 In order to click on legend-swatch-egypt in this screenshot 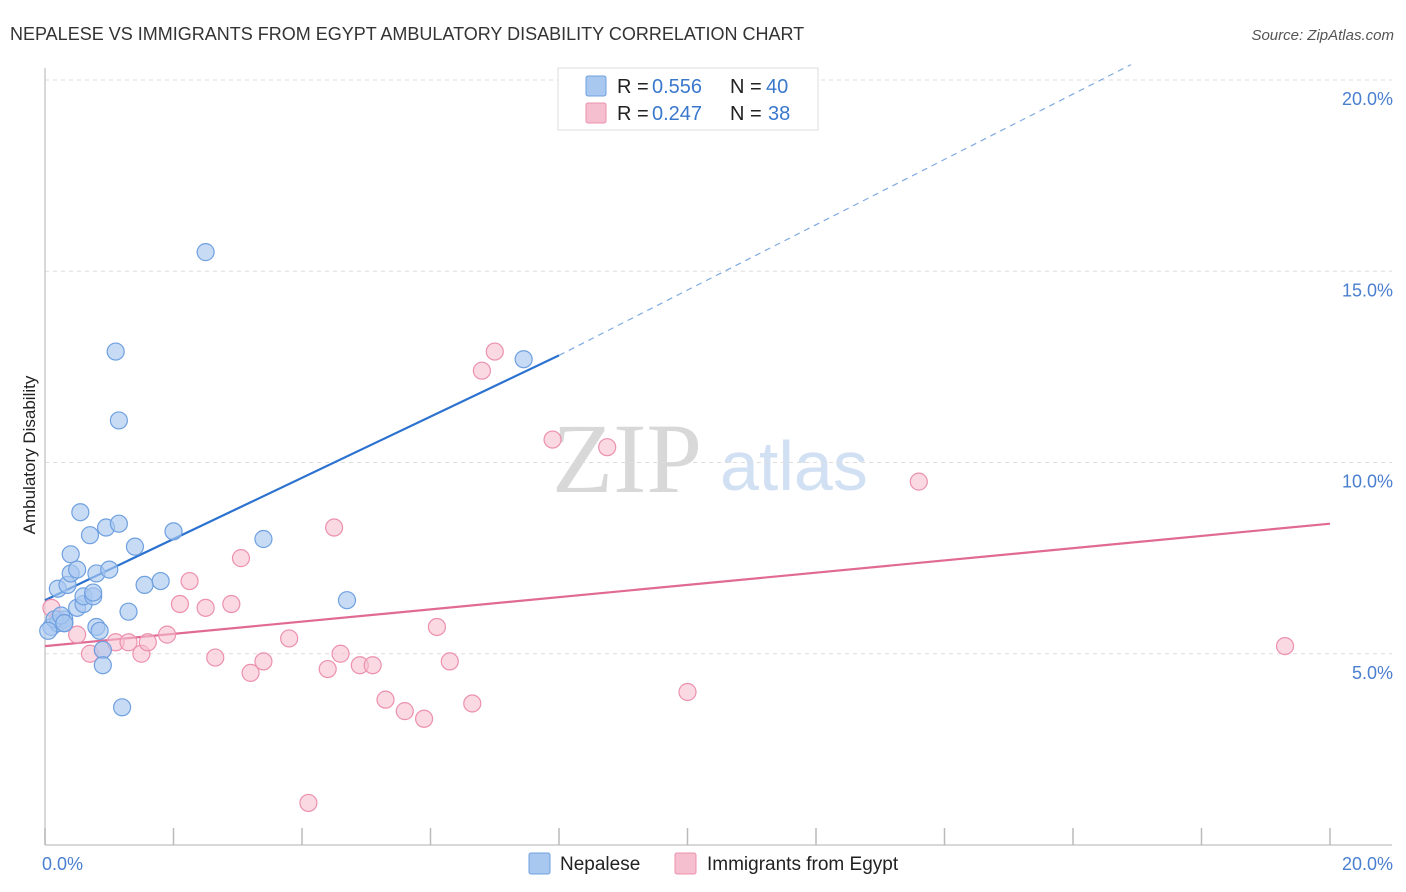, I will do `click(596, 113)`.